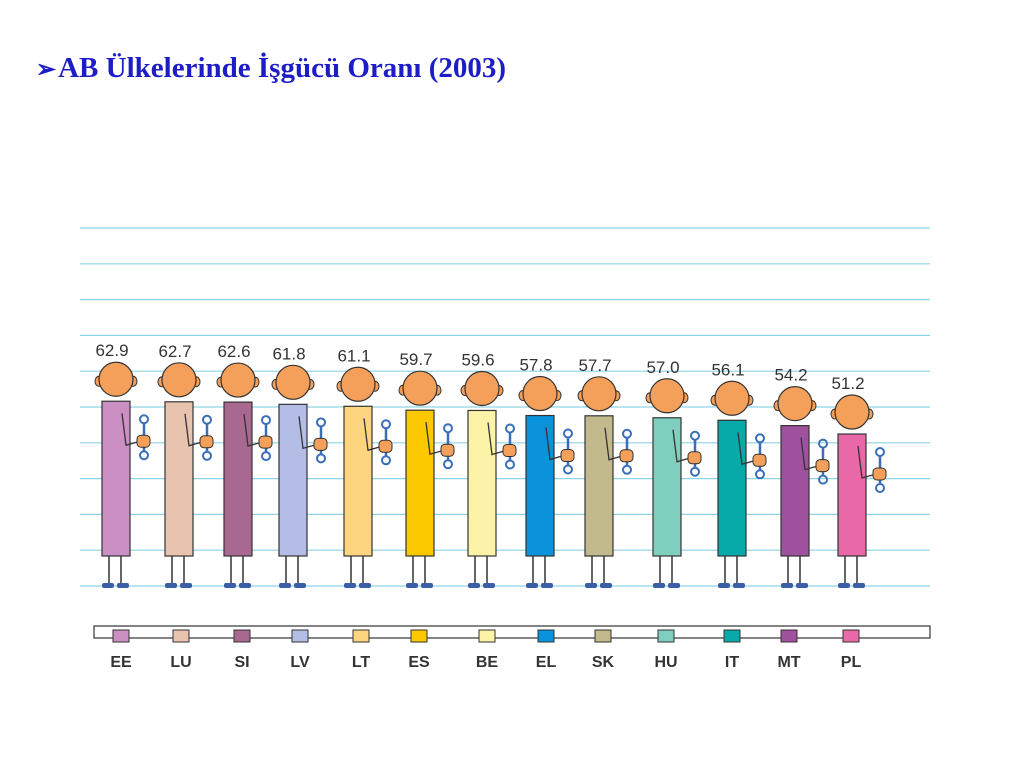 This screenshot has width=1024, height=768. I want to click on figure-si: 62.6, so click(244, 465).